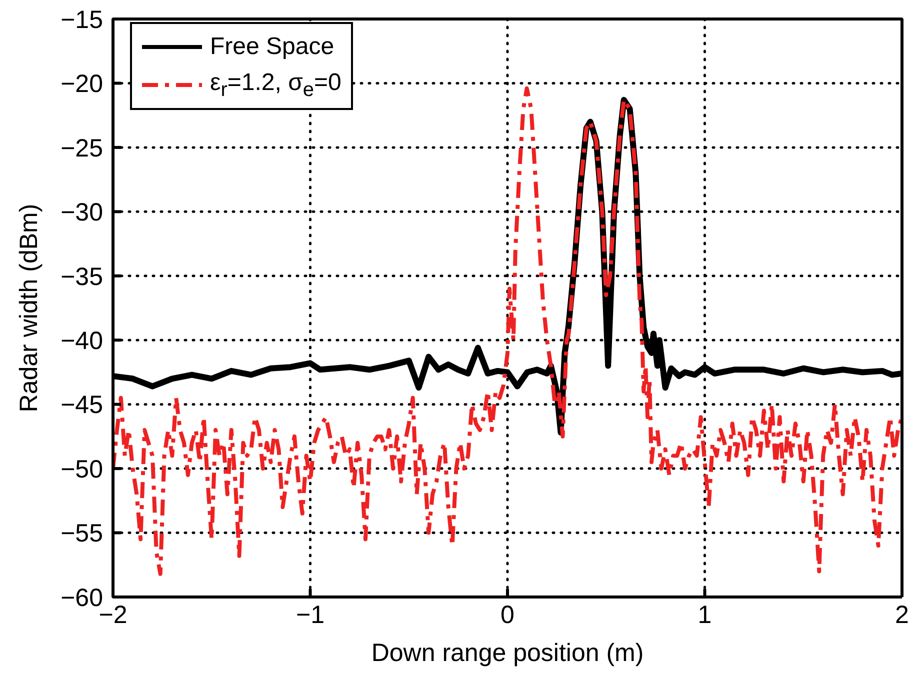 This screenshot has width=923, height=679. I want to click on y-tick-label: −15, so click(81, 20).